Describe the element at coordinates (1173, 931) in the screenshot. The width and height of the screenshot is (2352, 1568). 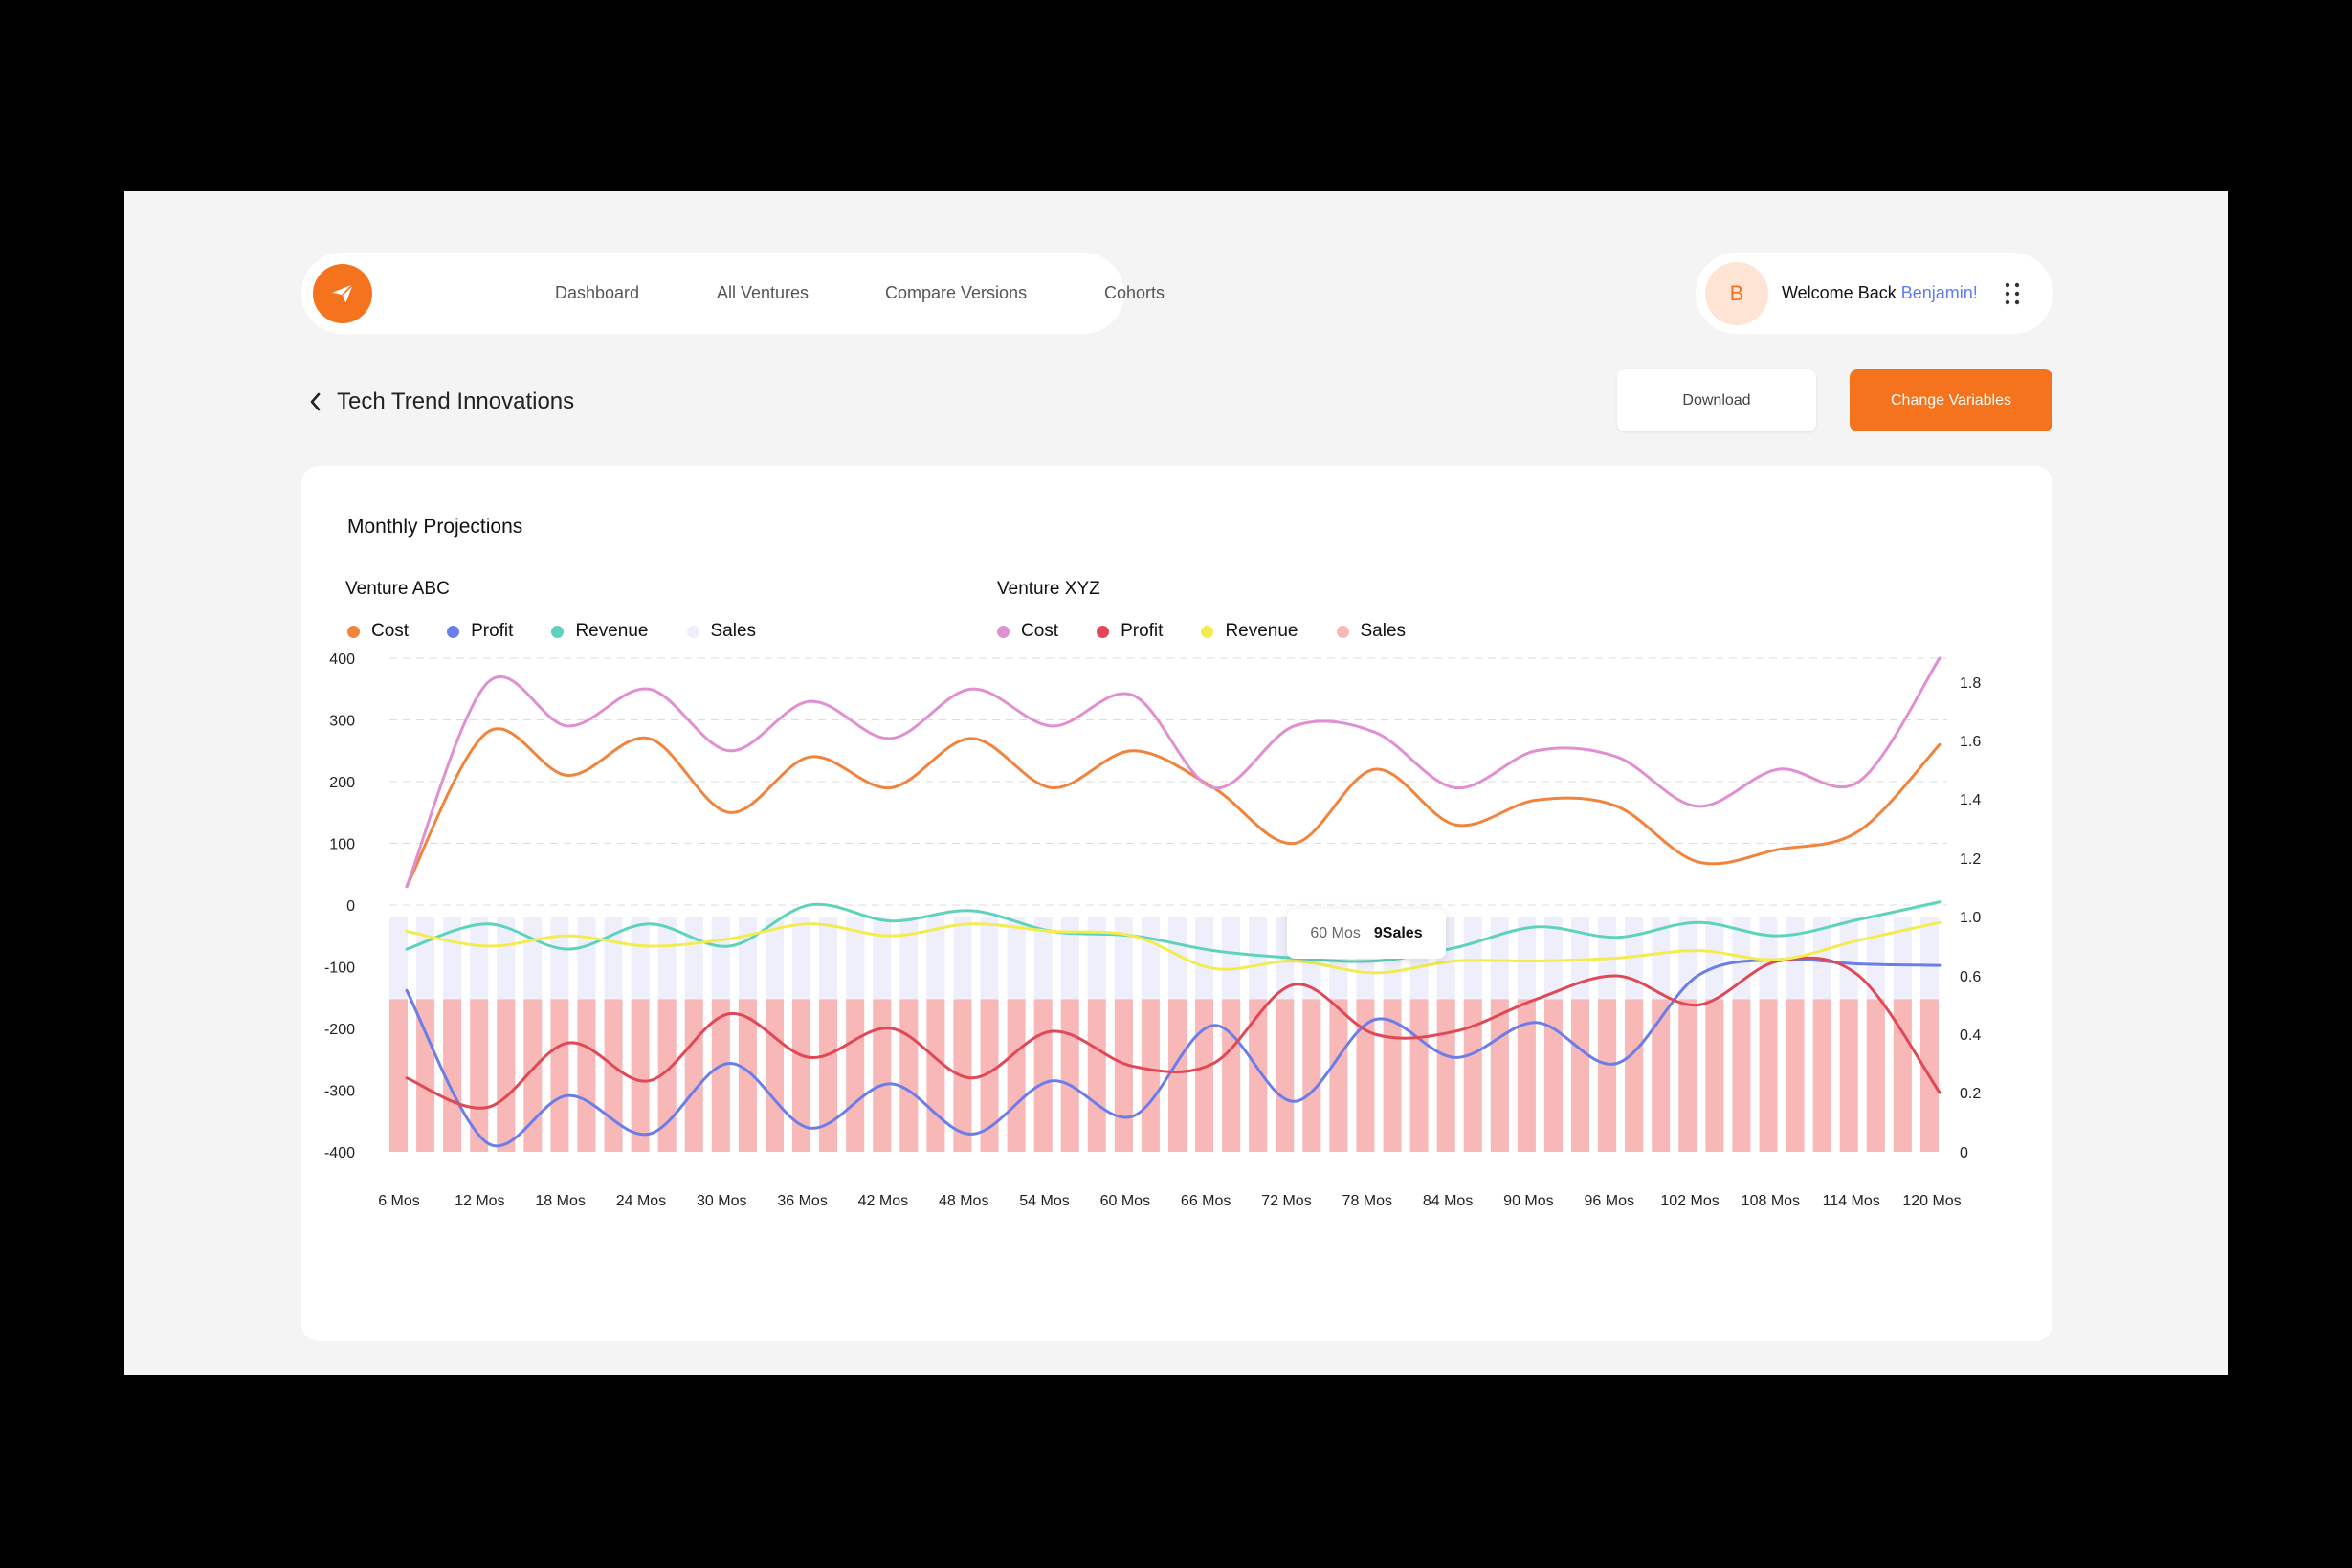
I see `series-line-abc-revenue` at that location.